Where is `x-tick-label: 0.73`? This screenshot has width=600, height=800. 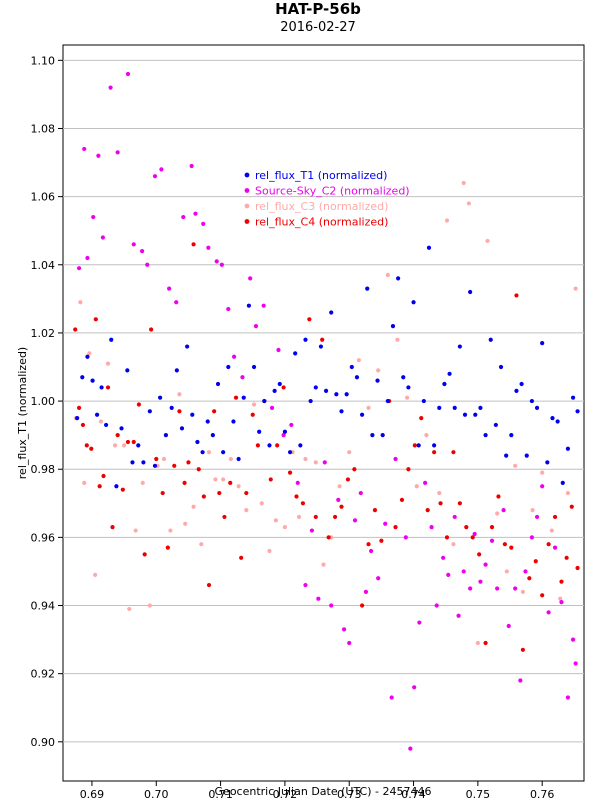 x-tick-label: 0.73 is located at coordinates (349, 794).